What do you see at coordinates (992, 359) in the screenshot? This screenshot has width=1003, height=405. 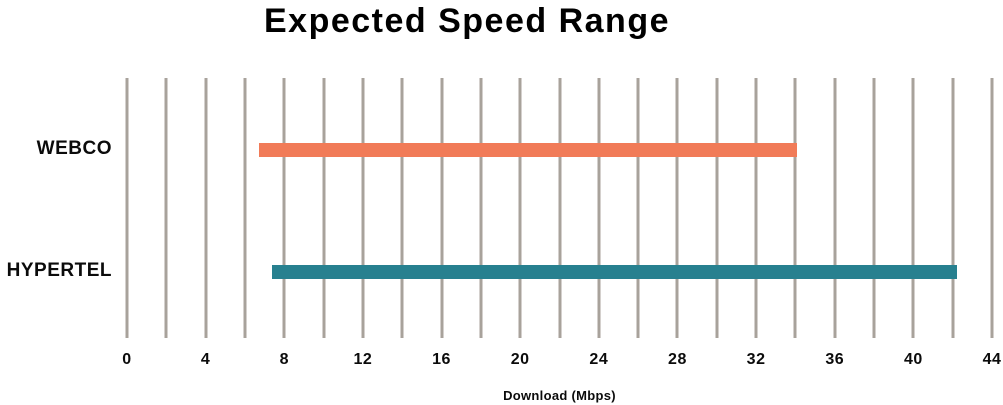 I see `x-tick-label: 44` at bounding box center [992, 359].